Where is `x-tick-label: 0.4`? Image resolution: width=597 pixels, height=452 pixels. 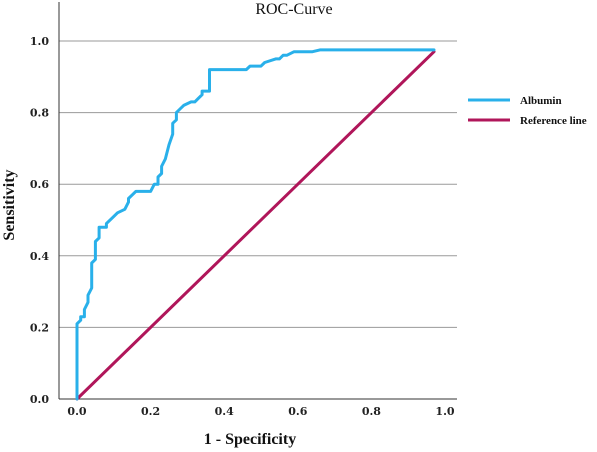 x-tick-label: 0.4 is located at coordinates (224, 411).